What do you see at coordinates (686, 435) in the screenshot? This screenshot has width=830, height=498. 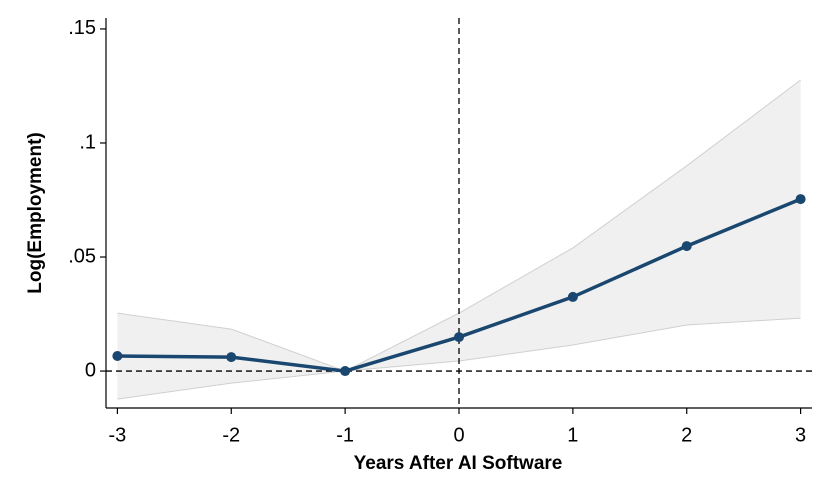 I see `x-tick-label: 2` at bounding box center [686, 435].